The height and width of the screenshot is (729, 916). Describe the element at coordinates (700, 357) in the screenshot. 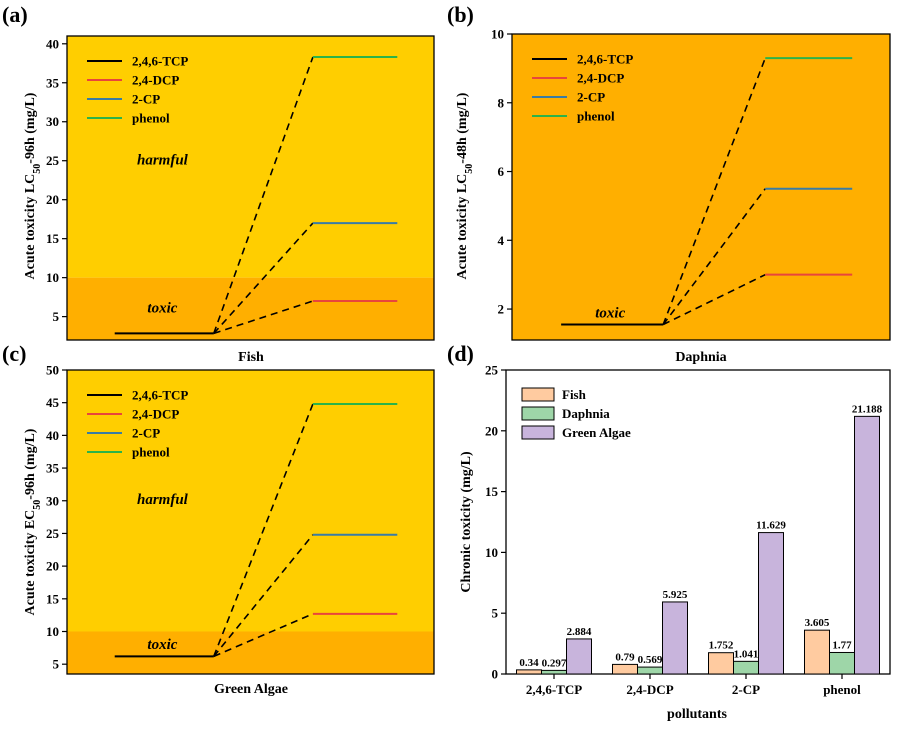

I see `x-axis-label-b: Daphnia` at that location.